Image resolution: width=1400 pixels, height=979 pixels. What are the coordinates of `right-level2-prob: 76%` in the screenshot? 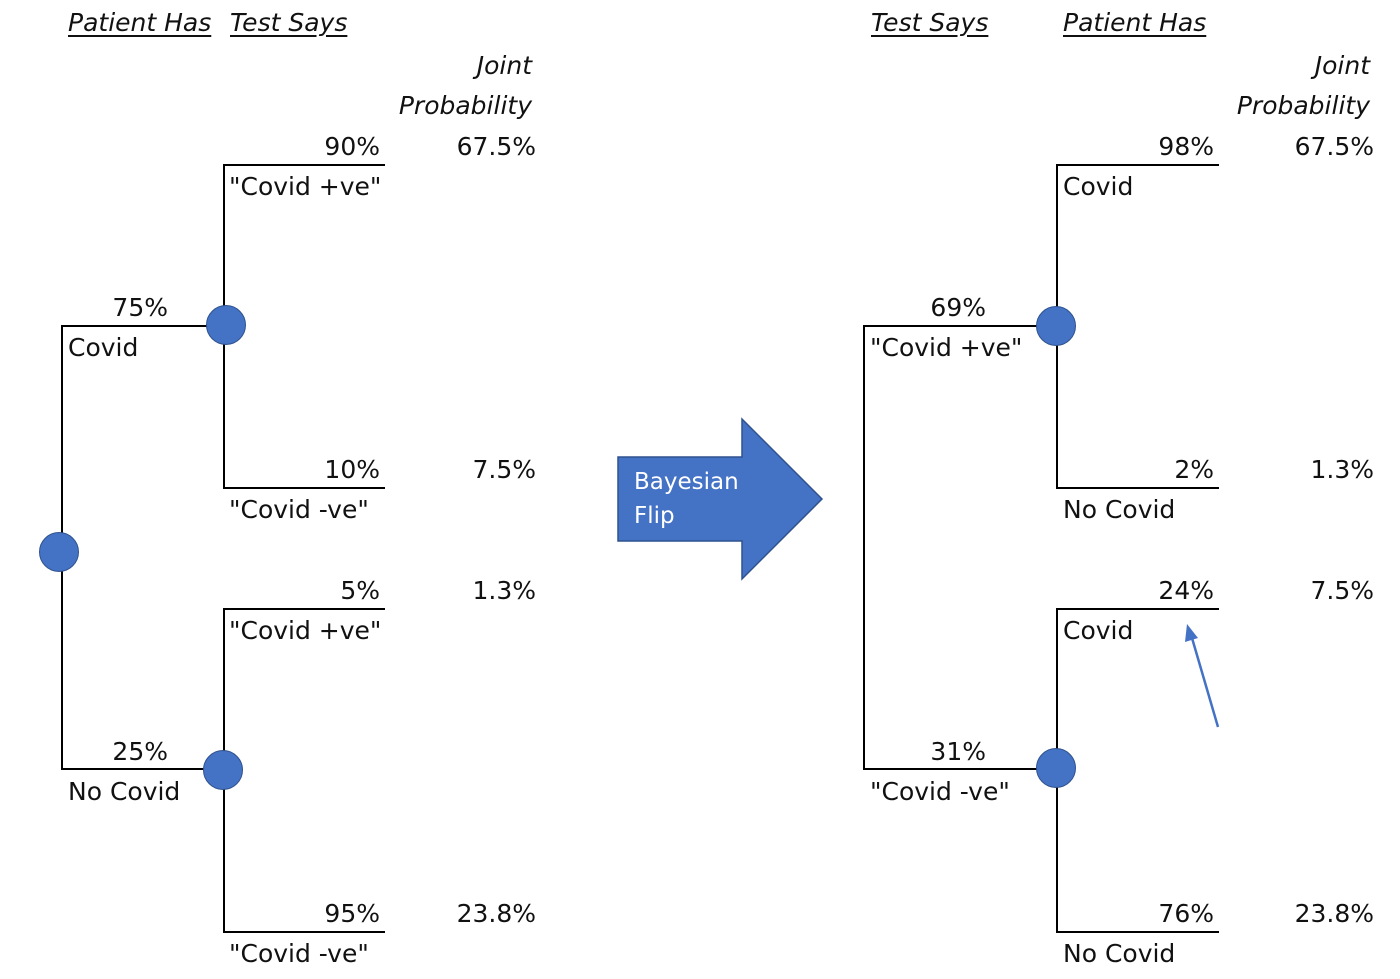 It's located at (1186, 913).